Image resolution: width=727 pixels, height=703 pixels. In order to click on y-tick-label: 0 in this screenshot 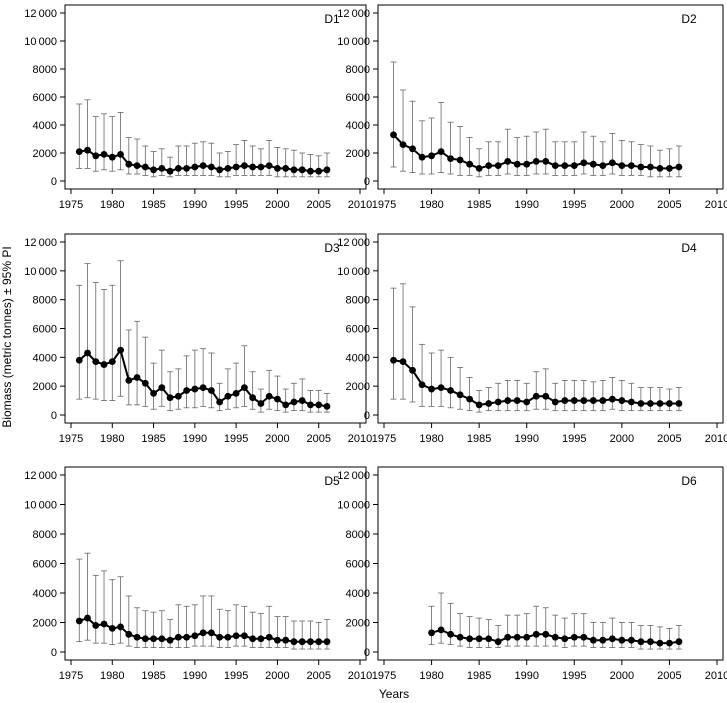, I will do `click(54, 182)`.